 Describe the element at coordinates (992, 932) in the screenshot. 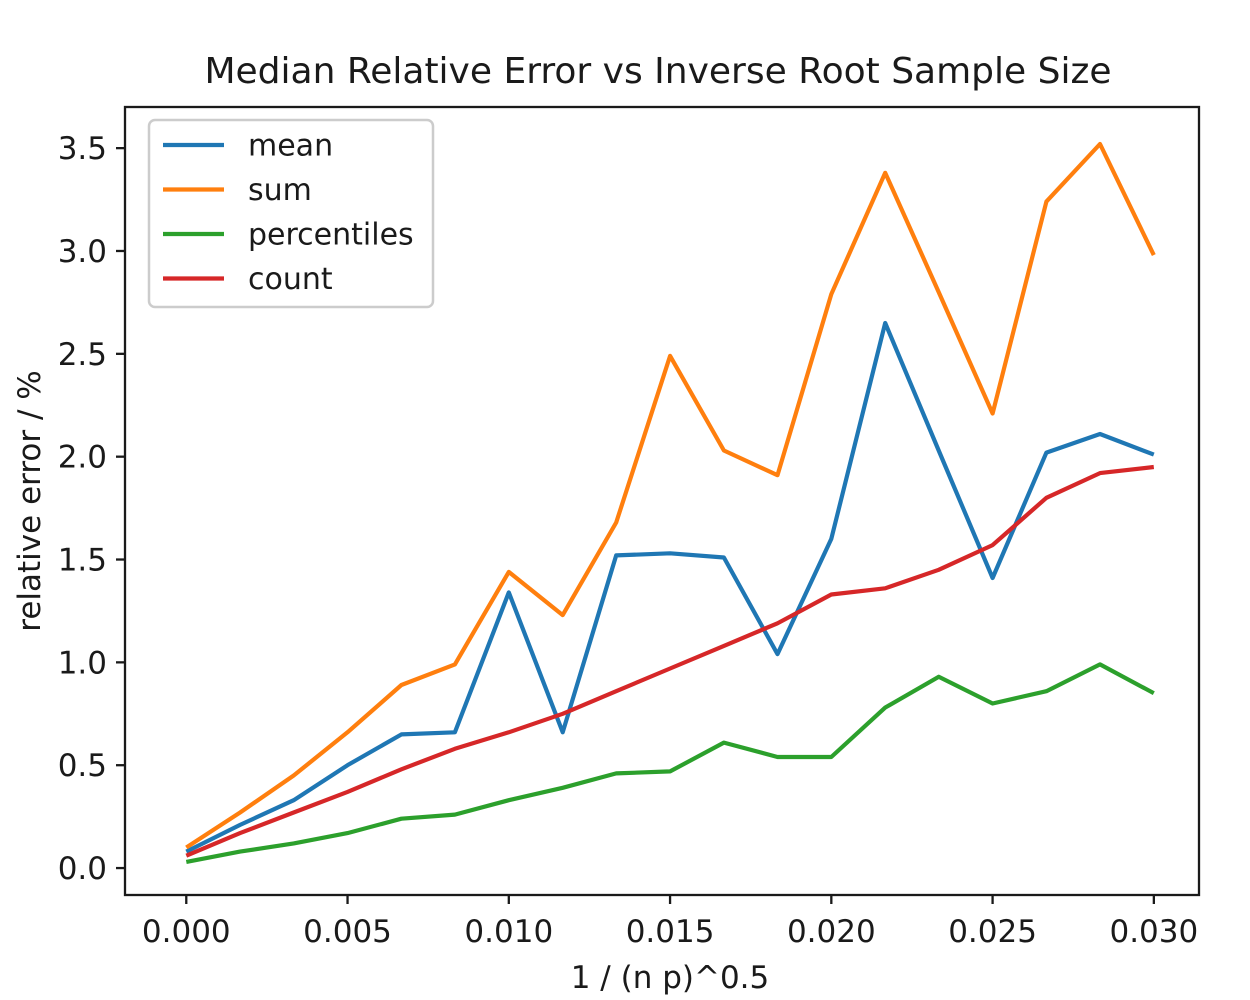

I see `x-tick-label: 0.025` at that location.